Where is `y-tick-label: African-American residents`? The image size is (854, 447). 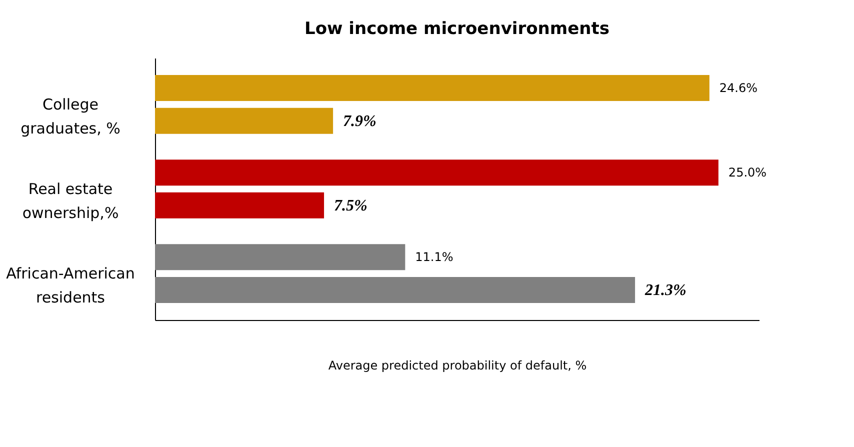
y-tick-label: African-American residents is located at coordinates (70, 285).